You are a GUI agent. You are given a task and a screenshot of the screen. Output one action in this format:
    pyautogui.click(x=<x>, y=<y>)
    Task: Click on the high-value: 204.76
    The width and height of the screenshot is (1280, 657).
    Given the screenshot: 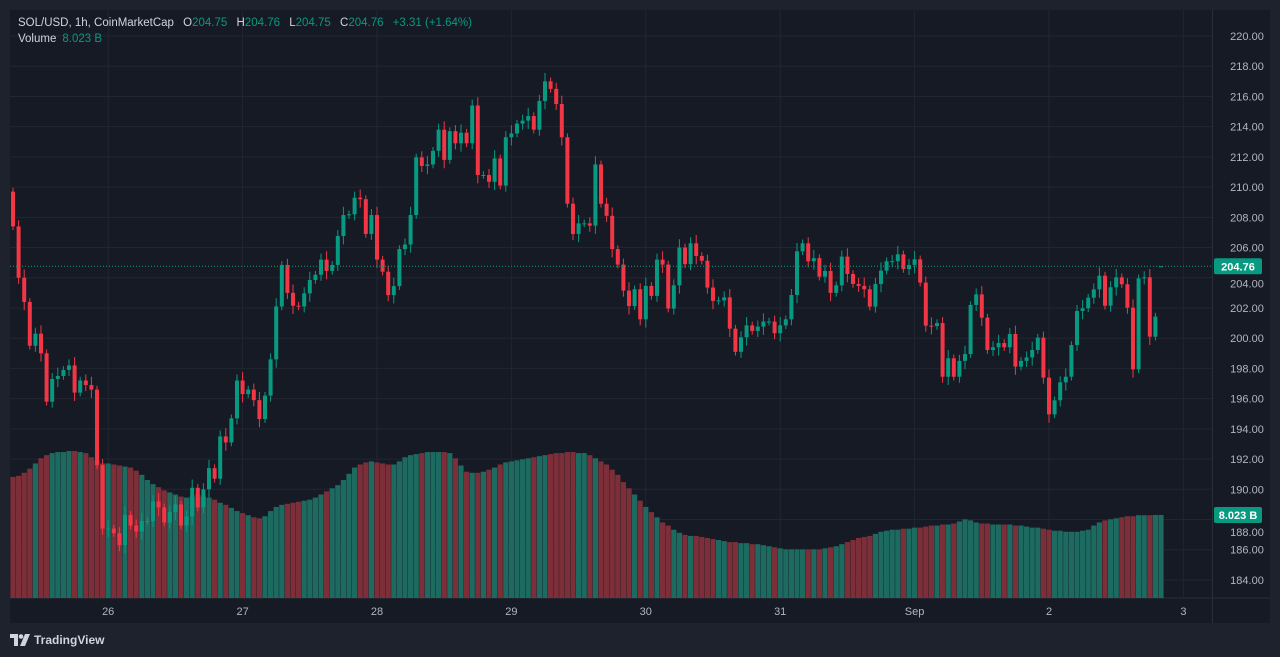 What is the action you would take?
    pyautogui.click(x=262, y=23)
    